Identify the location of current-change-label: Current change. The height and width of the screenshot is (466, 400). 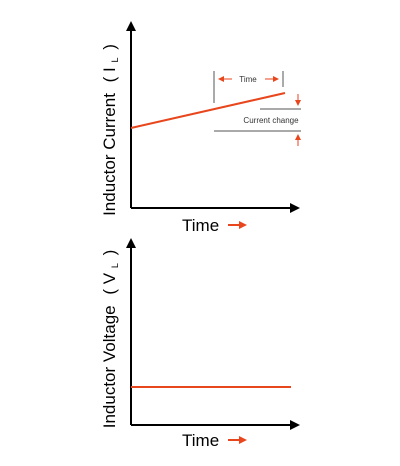
(271, 120).